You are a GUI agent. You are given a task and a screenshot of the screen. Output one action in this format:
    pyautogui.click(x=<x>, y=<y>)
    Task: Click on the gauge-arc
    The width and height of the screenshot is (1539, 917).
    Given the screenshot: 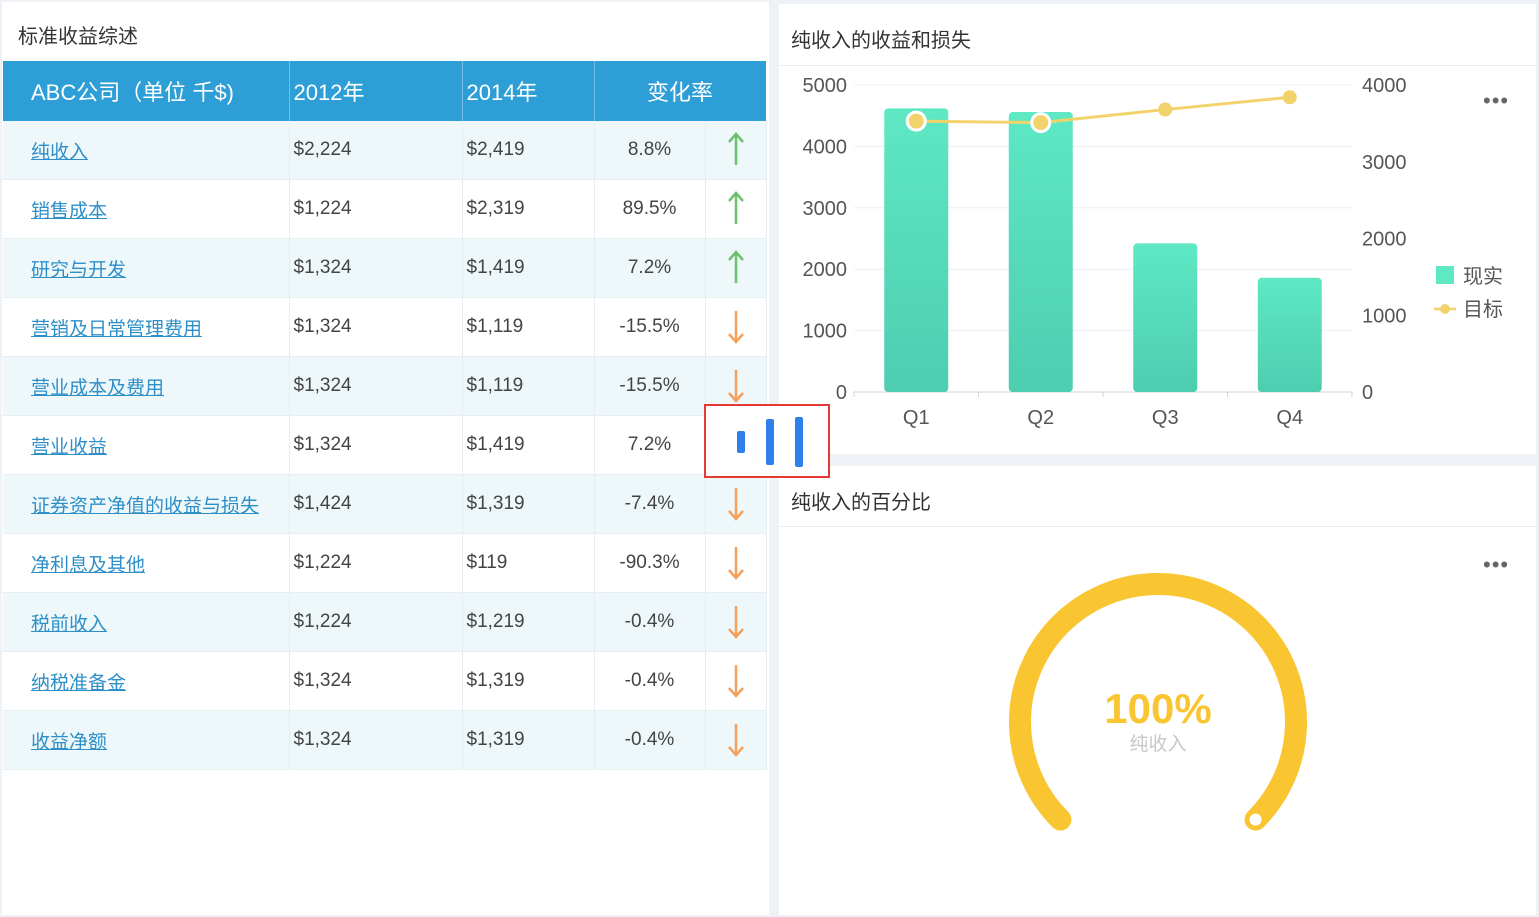 What is the action you would take?
    pyautogui.click(x=1158, y=702)
    